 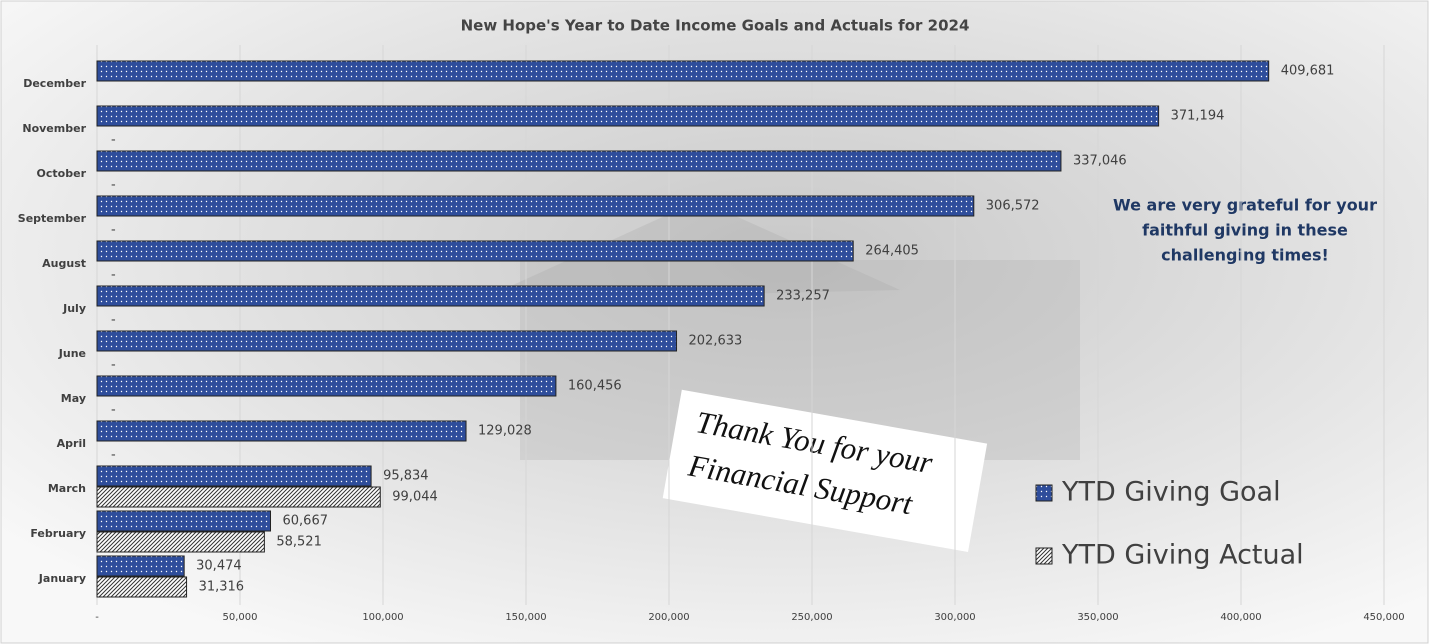 What do you see at coordinates (1245, 205) in the screenshot?
I see `annotation-line: We are very grateful for your` at bounding box center [1245, 205].